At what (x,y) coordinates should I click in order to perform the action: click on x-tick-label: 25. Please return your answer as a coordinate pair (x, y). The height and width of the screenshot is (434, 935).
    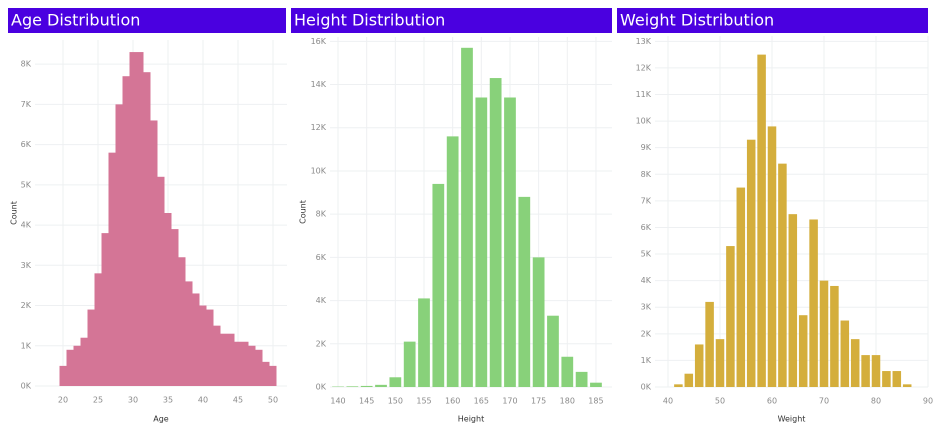
    Looking at the image, I should click on (98, 400).